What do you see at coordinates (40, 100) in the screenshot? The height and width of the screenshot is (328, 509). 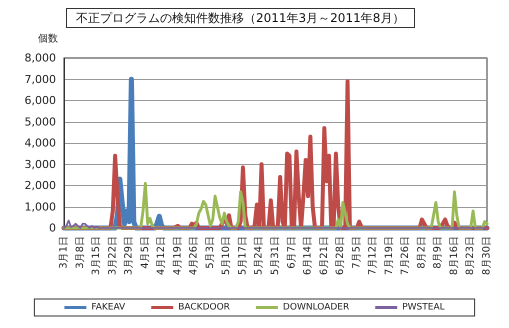 I see `y-tick-label: 6,000` at bounding box center [40, 100].